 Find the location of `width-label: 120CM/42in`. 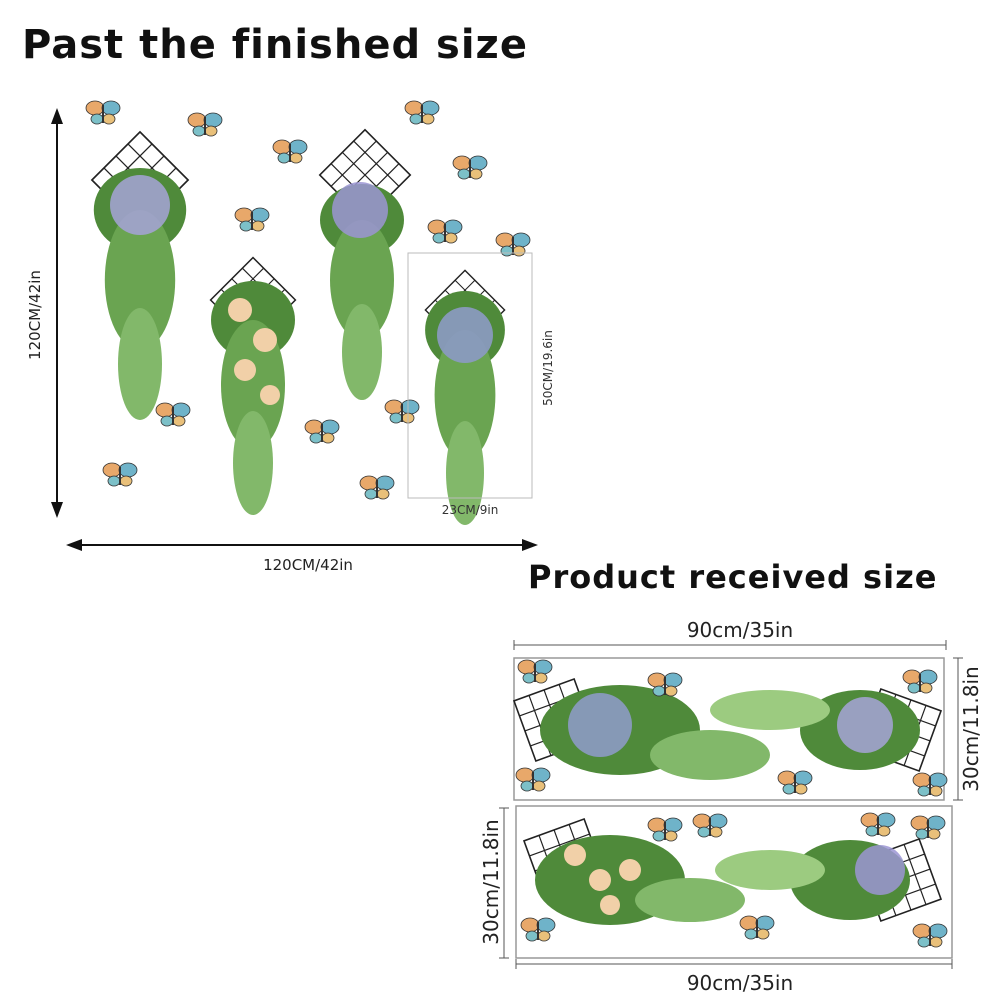

width-label: 120CM/42in is located at coordinates (308, 565).